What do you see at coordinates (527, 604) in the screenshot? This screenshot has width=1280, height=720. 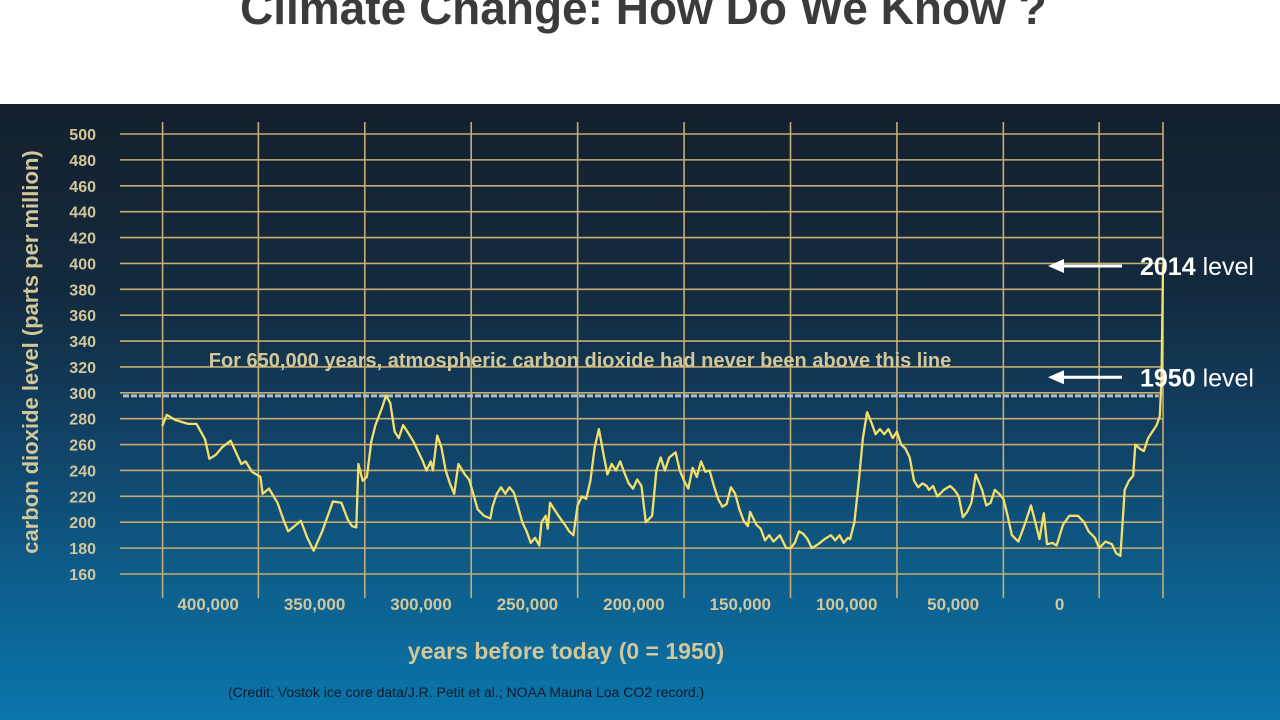 I see `x-tick-label: 250,000` at bounding box center [527, 604].